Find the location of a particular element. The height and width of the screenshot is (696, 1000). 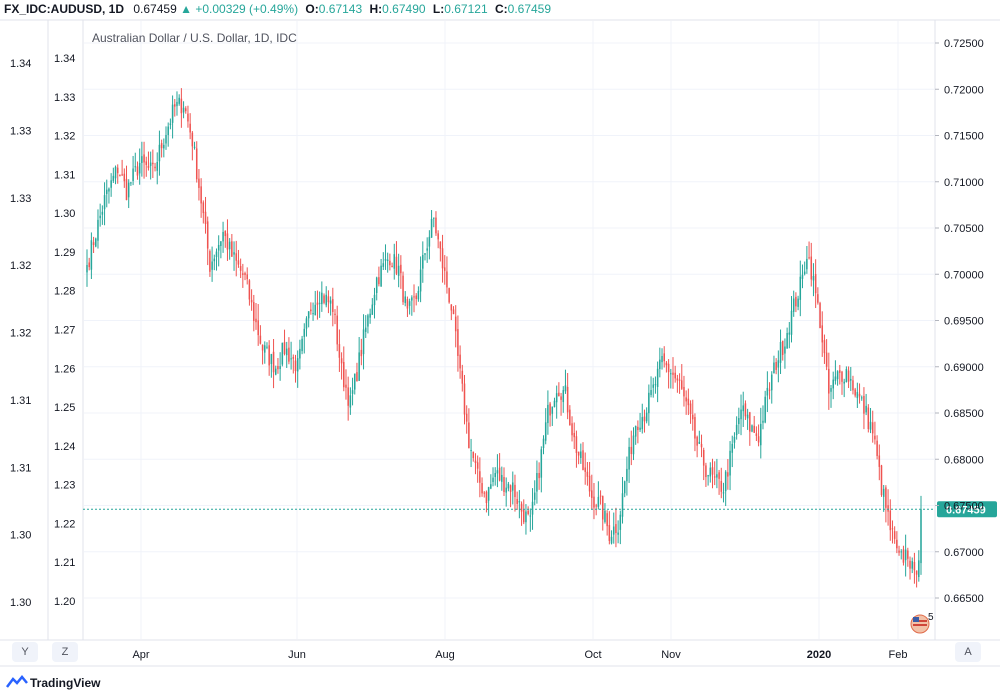

auto-scale-button: A is located at coordinates (968, 652).